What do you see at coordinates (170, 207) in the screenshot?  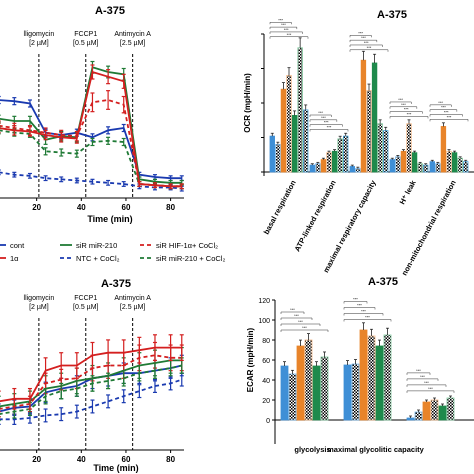 I see `x-tick-label: 80` at bounding box center [170, 207].